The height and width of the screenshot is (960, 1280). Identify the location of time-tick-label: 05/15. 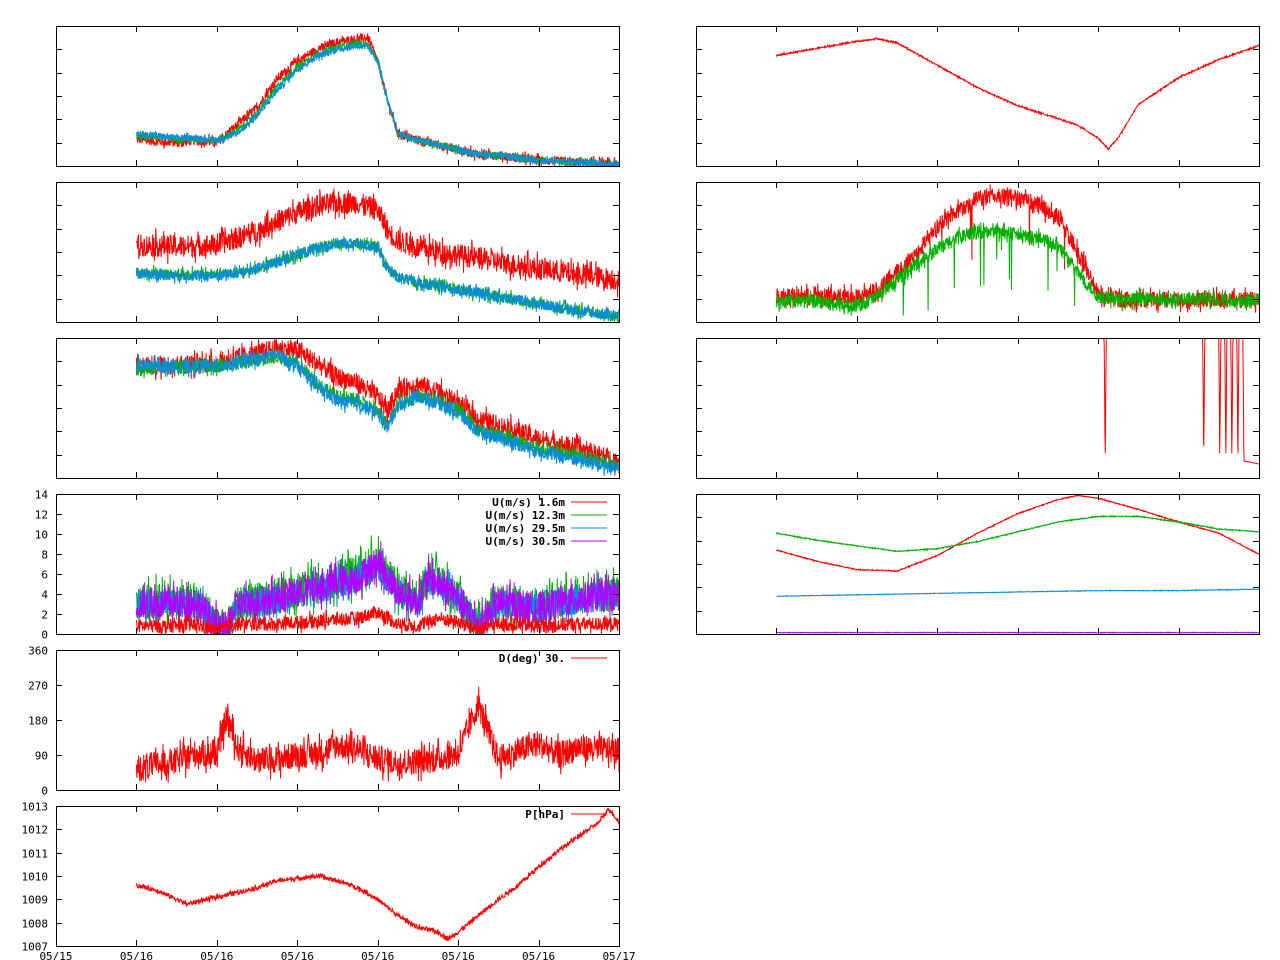
(55, 955).